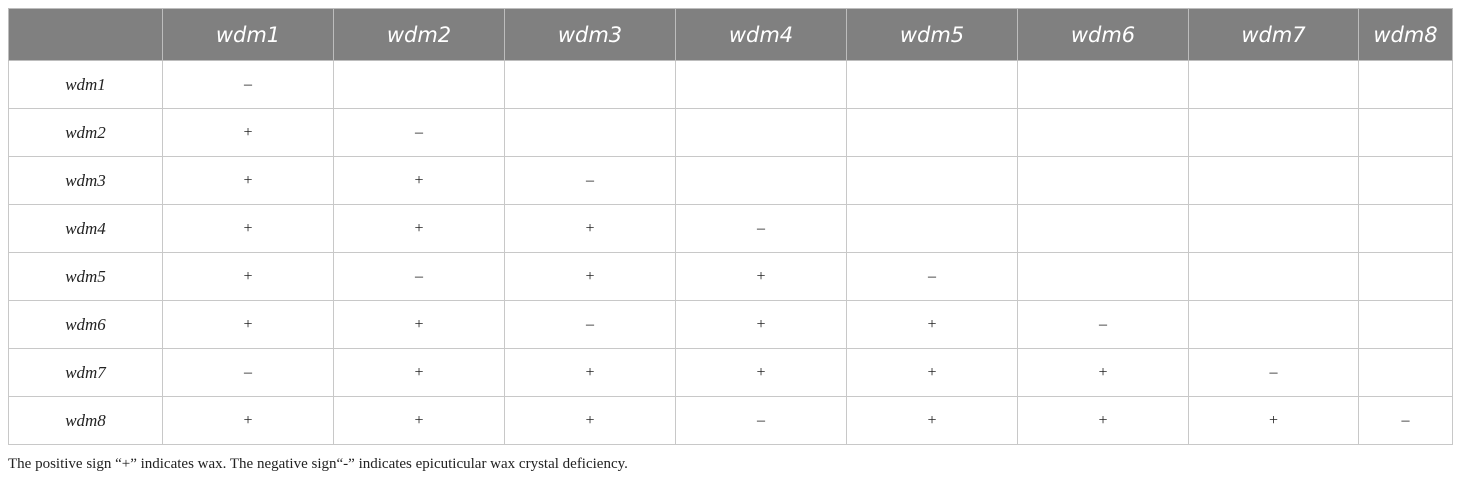  I want to click on table-row: wdm5 + – + + –, so click(730, 276).